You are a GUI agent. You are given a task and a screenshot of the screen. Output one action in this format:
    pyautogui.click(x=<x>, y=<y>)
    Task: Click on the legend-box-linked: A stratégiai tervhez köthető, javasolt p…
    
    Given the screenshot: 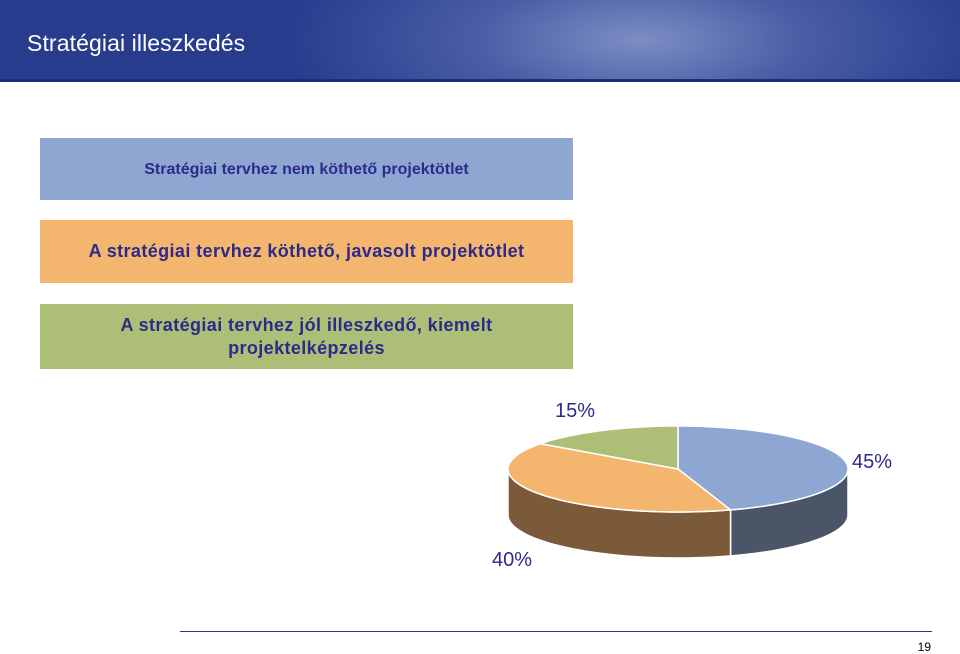 What is the action you would take?
    pyautogui.click(x=306, y=251)
    